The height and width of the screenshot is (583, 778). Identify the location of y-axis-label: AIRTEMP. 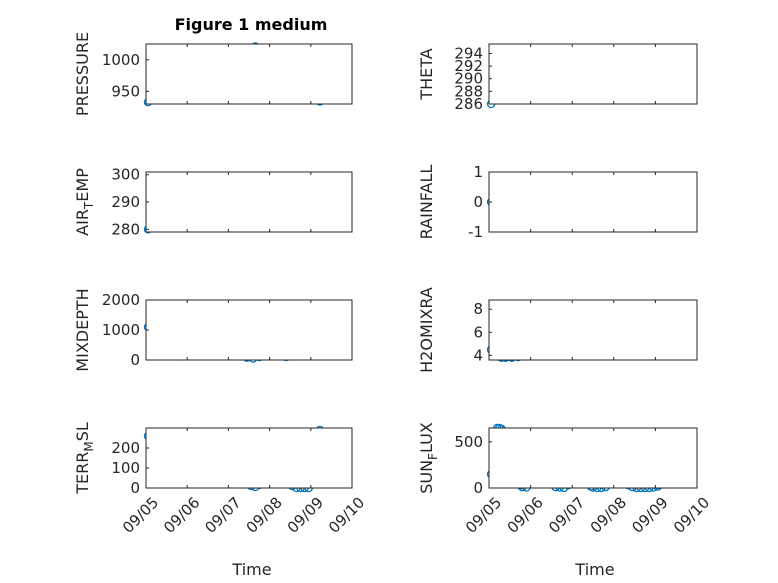
(84, 202).